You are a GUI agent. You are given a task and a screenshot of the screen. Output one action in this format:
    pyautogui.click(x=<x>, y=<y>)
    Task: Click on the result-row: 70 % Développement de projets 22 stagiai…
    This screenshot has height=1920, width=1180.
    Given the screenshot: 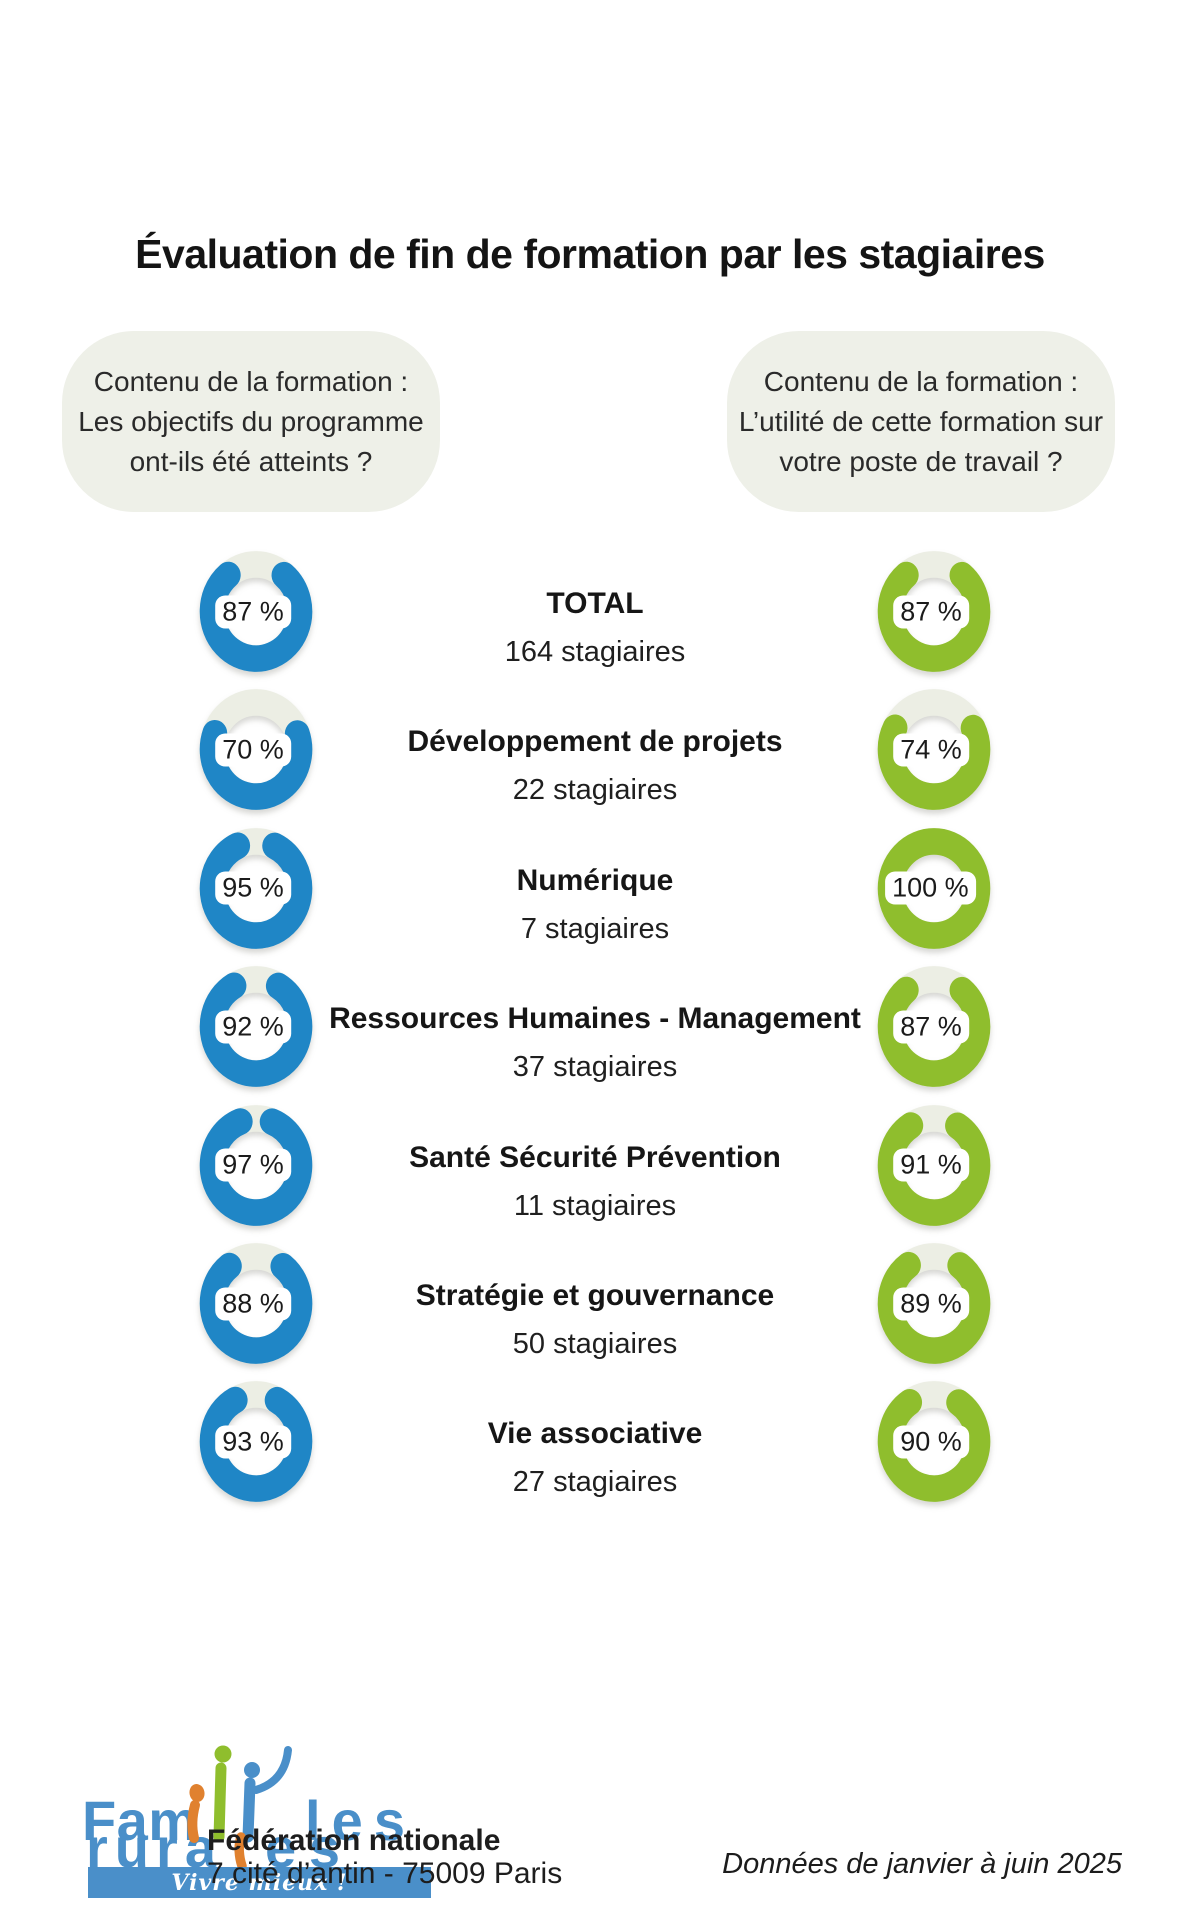 What is the action you would take?
    pyautogui.click(x=590, y=750)
    